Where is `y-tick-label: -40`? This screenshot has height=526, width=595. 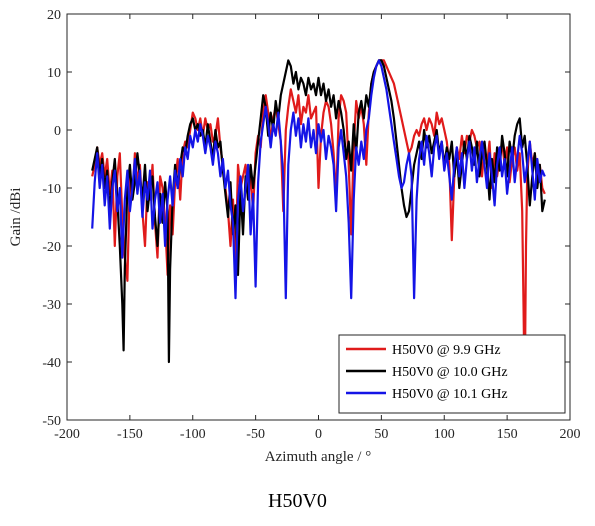
y-tick-label: -40 is located at coordinates (51, 363).